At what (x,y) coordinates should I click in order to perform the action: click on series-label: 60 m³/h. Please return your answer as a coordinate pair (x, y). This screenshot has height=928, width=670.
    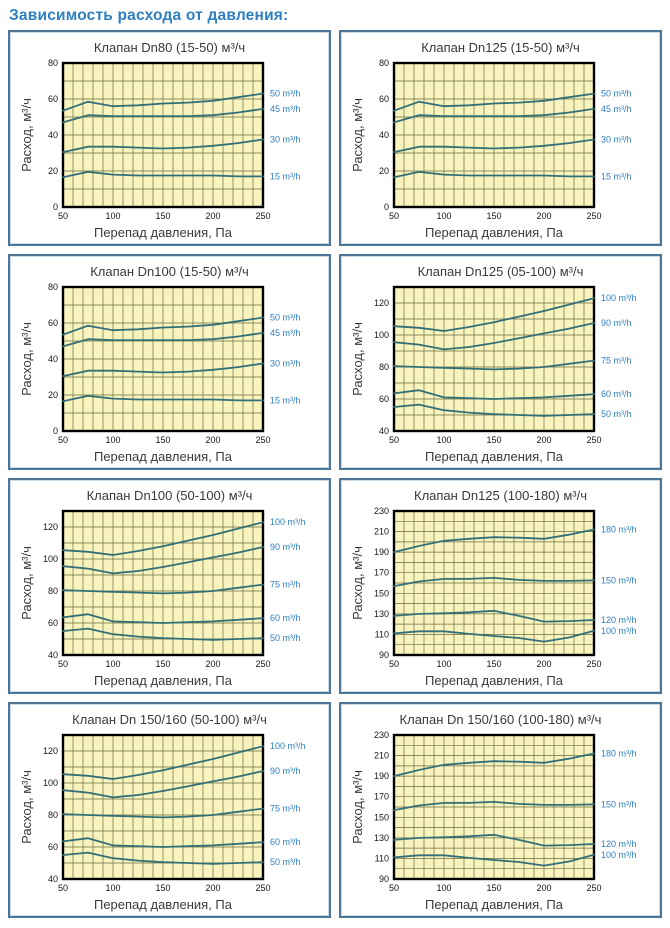
    Looking at the image, I should click on (616, 394).